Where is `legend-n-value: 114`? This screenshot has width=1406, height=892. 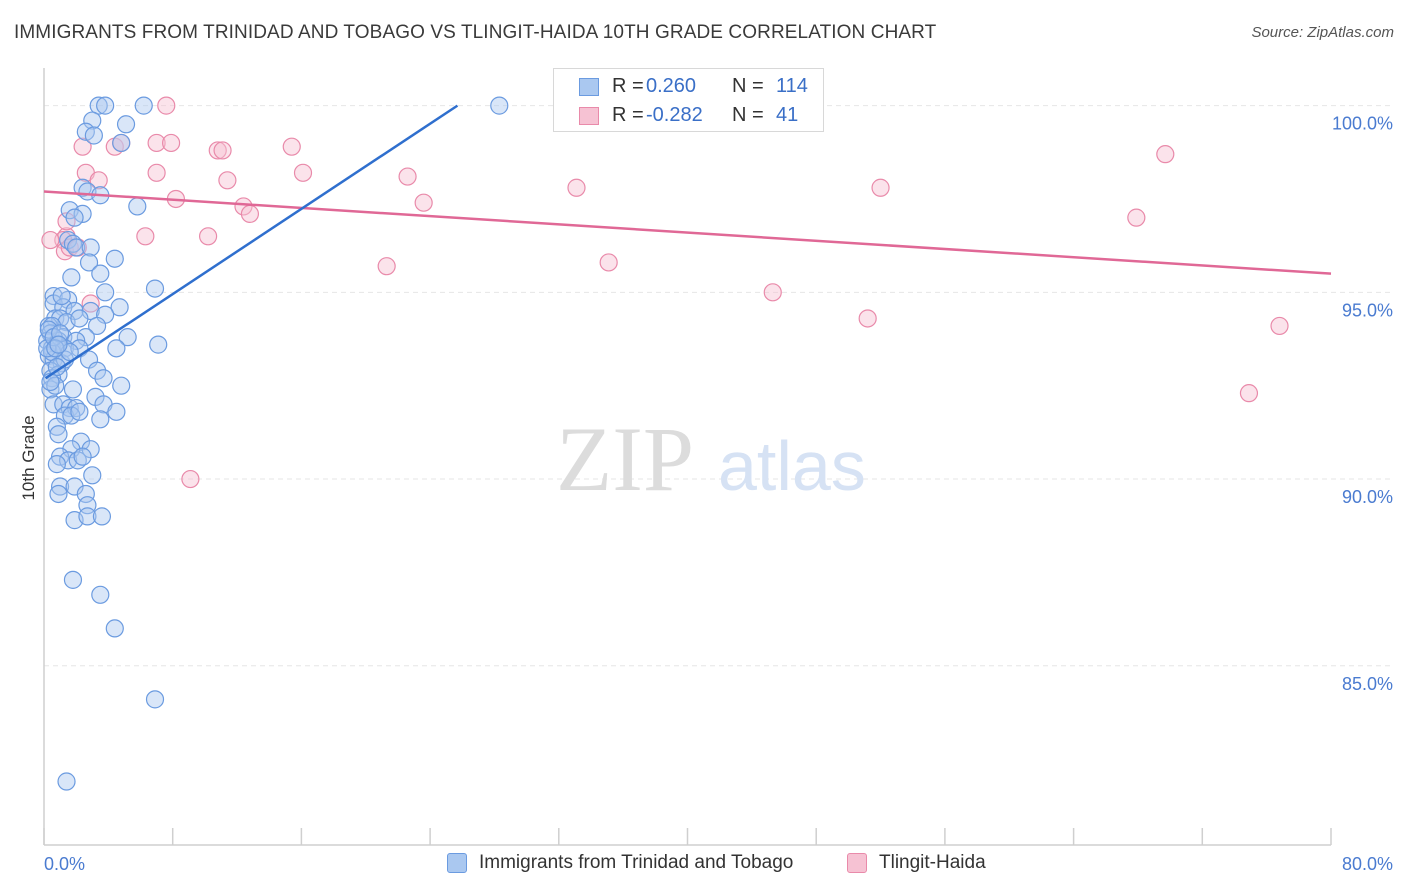
legend-n-value: 114 is located at coordinates (792, 86).